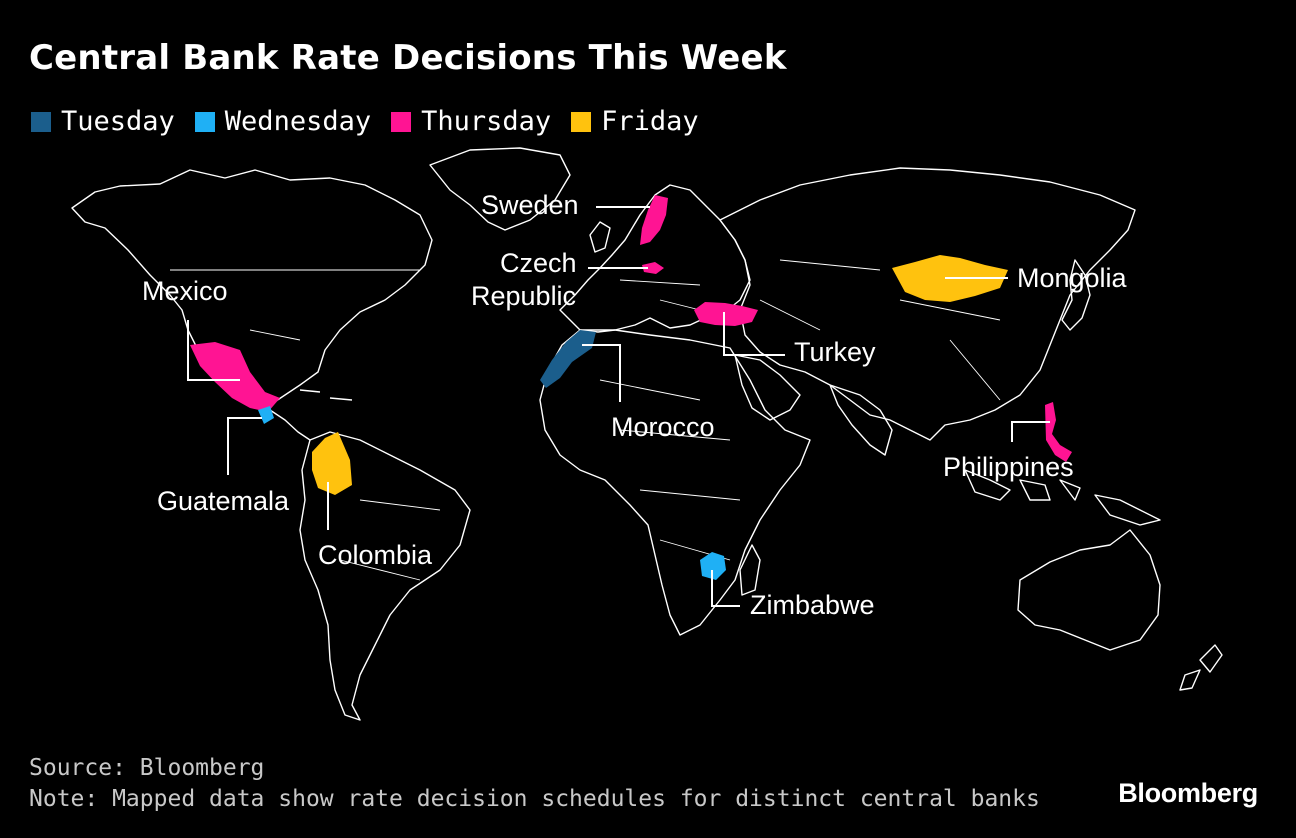 Image resolution: width=1296 pixels, height=838 pixels. I want to click on legend-item-friday: Friday, so click(635, 121).